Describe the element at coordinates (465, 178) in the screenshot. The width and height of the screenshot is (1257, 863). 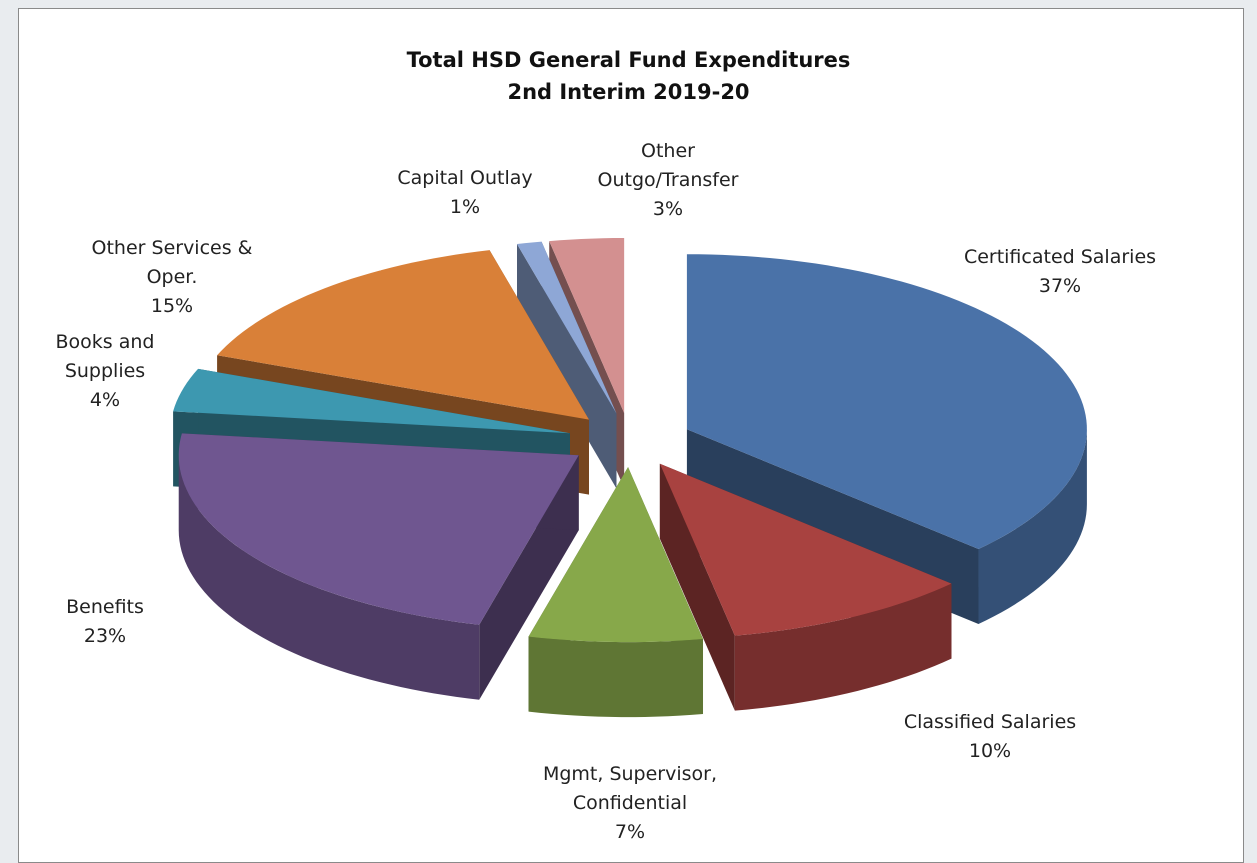
I see `category-label: Capital Outlay` at that location.